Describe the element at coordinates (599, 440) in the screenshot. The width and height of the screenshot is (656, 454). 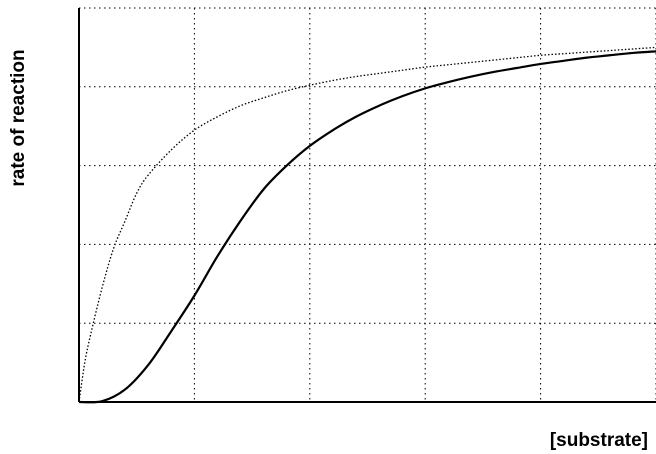
I see `x-axis-label: [substrate]` at that location.